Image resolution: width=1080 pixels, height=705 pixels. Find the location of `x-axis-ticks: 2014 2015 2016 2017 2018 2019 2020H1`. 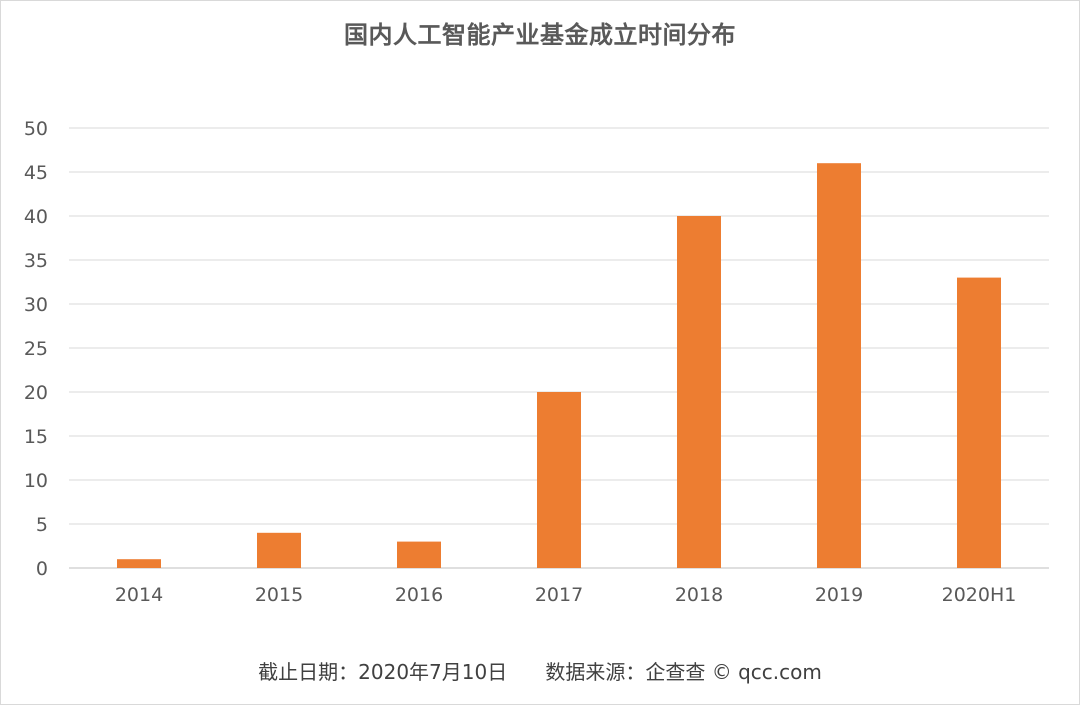

x-axis-ticks: 2014 2015 2016 2017 2018 2019 2020H1 is located at coordinates (566, 595).